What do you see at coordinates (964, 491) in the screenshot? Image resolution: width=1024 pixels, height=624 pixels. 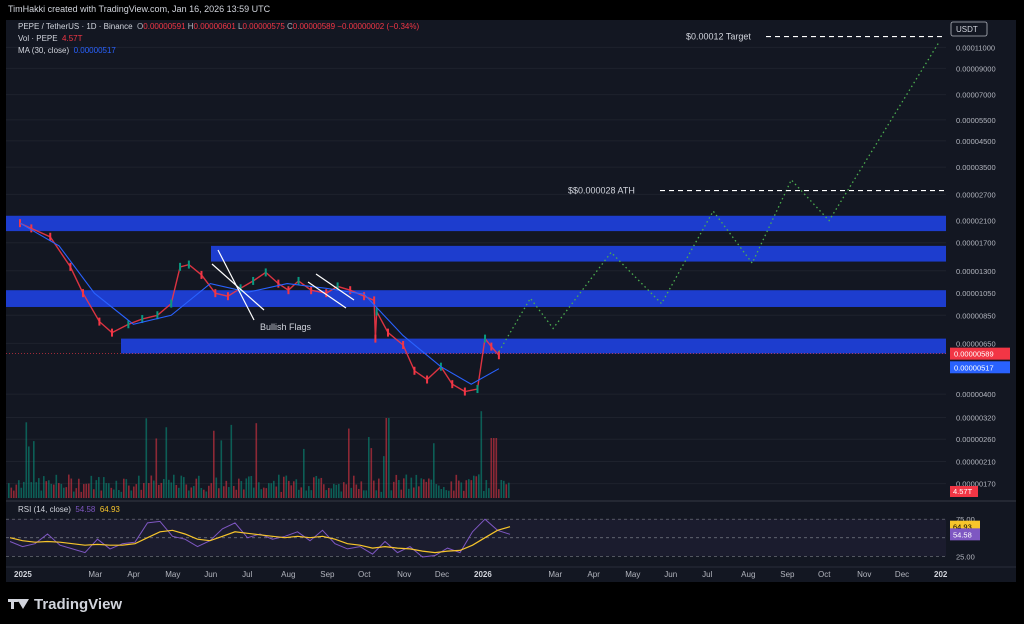 I see `volume-tag` at bounding box center [964, 491].